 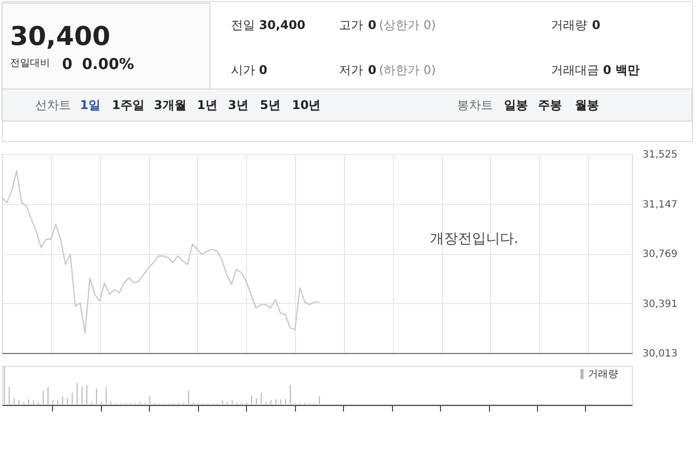 I want to click on annotation: 개장전입니다., so click(x=474, y=239).